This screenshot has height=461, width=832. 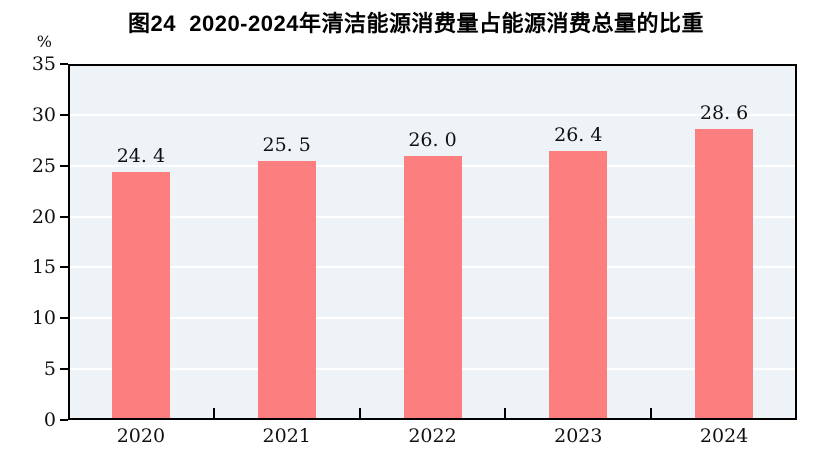 What do you see at coordinates (141, 155) in the screenshot?
I see `bar-value-label: 24. 4` at bounding box center [141, 155].